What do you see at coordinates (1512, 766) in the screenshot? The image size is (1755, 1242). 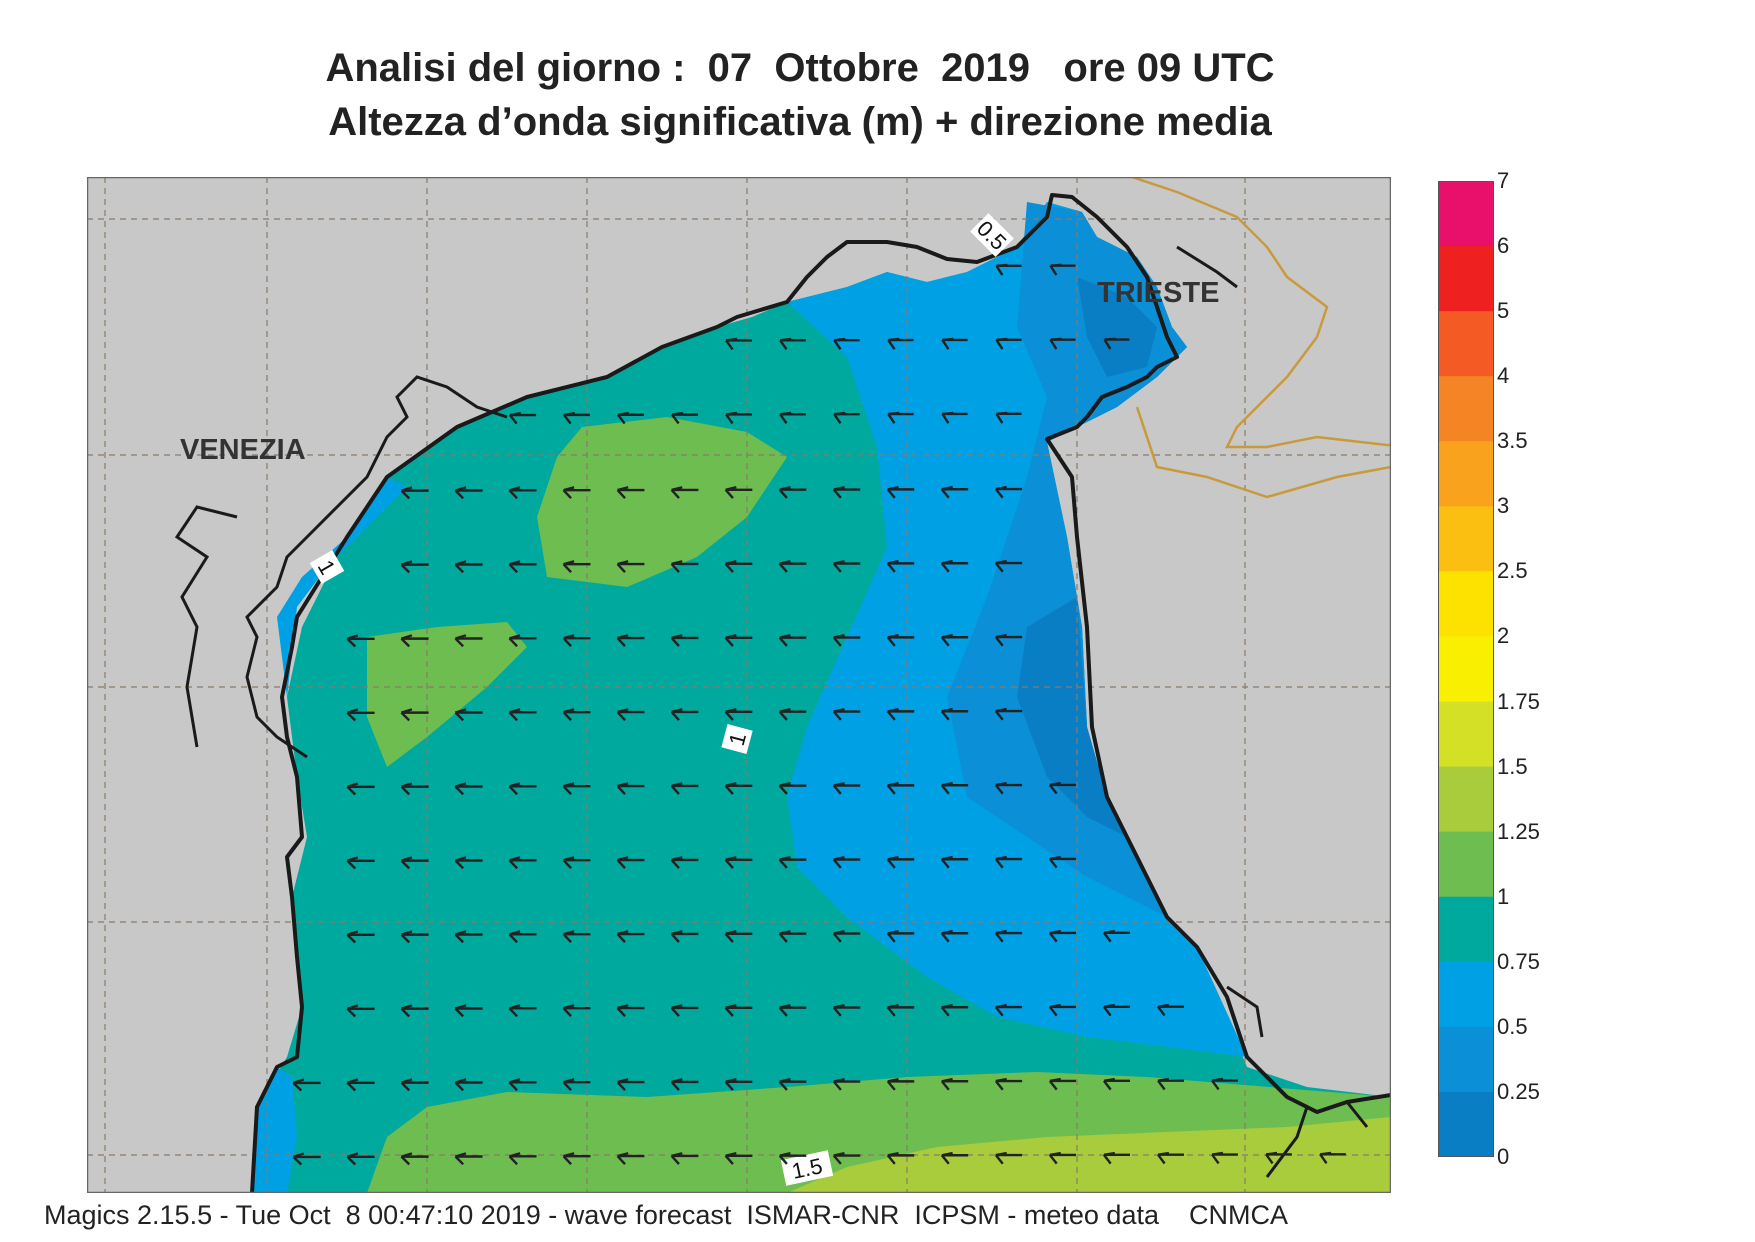 I see `legend-tick-label: 1.5` at bounding box center [1512, 766].